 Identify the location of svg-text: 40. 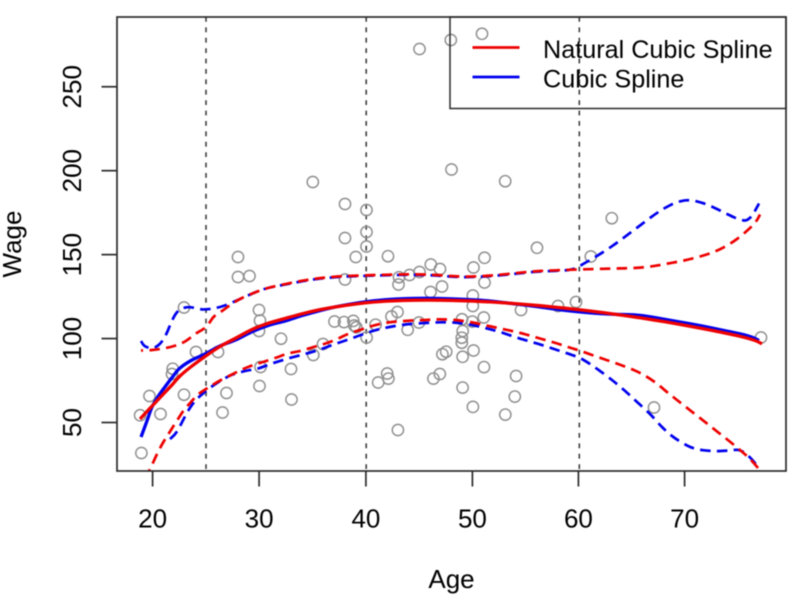
(365, 519).